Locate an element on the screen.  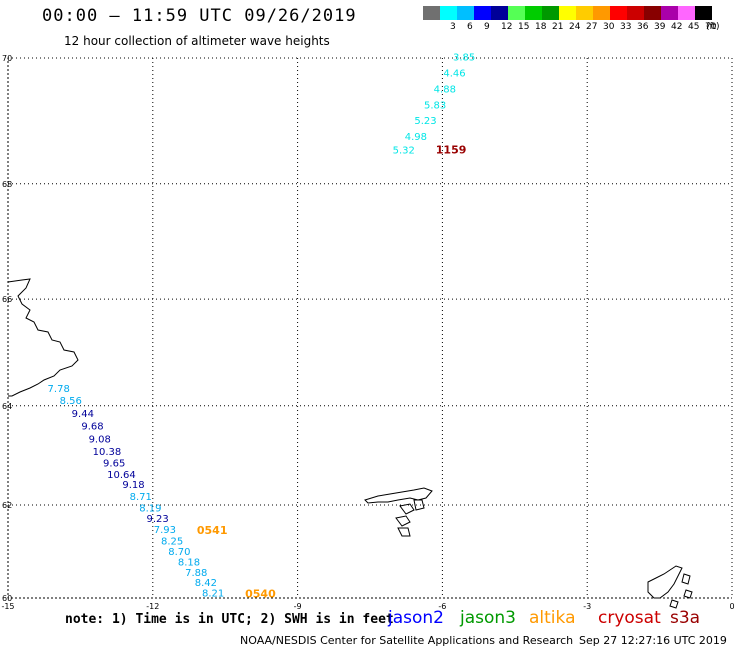
swh-observation: 9.65 is located at coordinates (114, 464).